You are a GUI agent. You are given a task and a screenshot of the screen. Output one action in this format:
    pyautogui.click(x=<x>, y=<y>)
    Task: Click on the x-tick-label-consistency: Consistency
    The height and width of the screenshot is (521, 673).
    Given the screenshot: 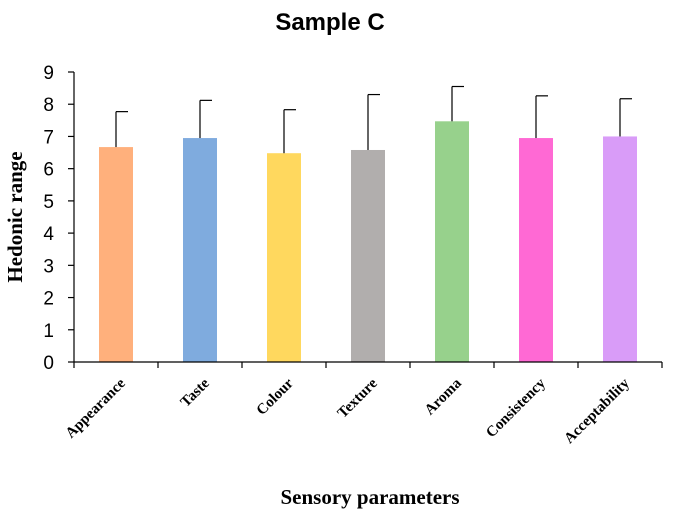 What is the action you would take?
    pyautogui.click(x=516, y=408)
    